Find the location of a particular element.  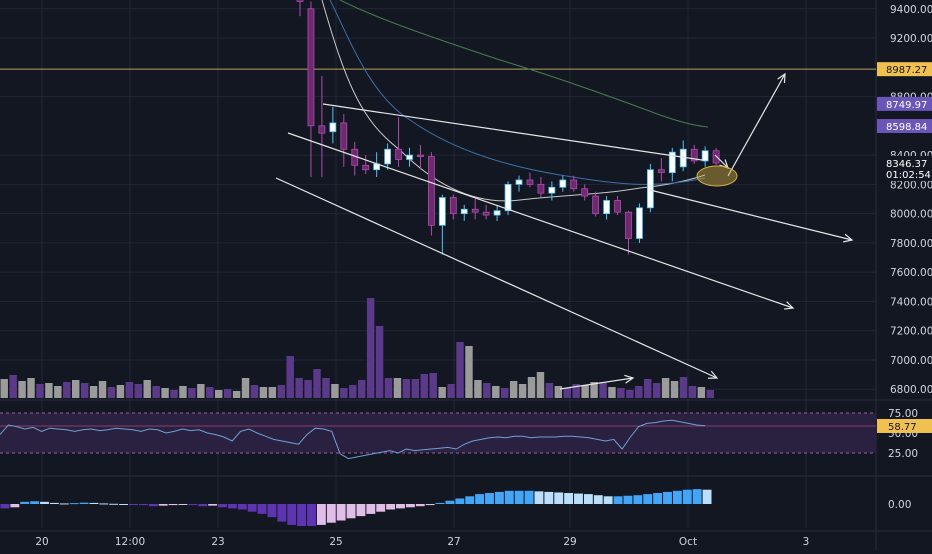

price-tick-label: 7200.00 is located at coordinates (911, 332).